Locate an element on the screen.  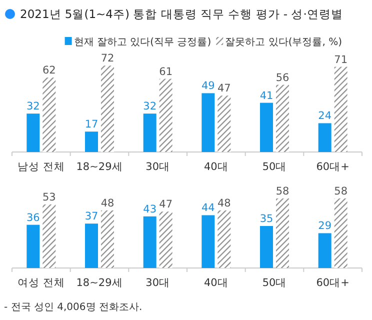
x-tick-label: 남성 전체 is located at coordinates (41, 167).